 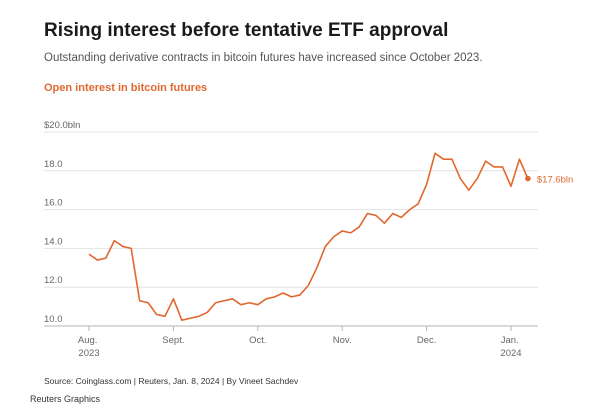 I want to click on x-tick-label: Dec., so click(x=427, y=340).